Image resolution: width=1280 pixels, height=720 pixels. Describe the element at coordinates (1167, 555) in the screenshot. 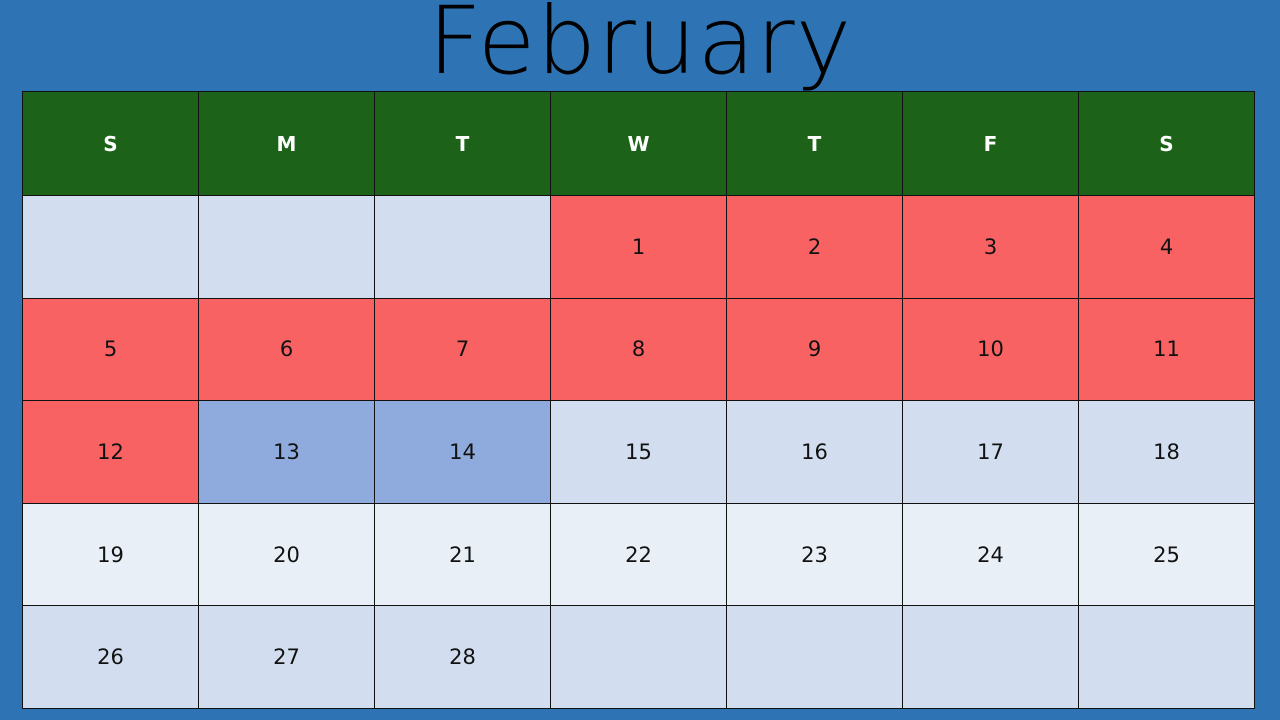

I see `day-cell: 25` at that location.